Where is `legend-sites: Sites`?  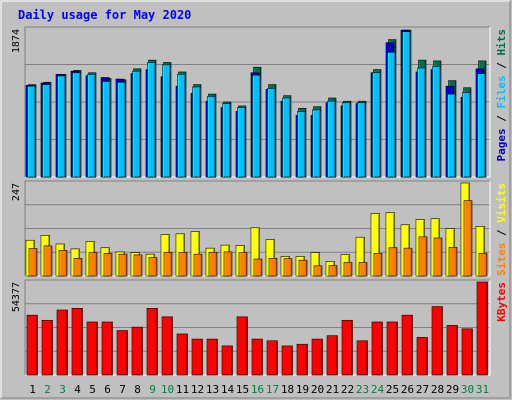
legend-sites: Sites is located at coordinates (501, 259).